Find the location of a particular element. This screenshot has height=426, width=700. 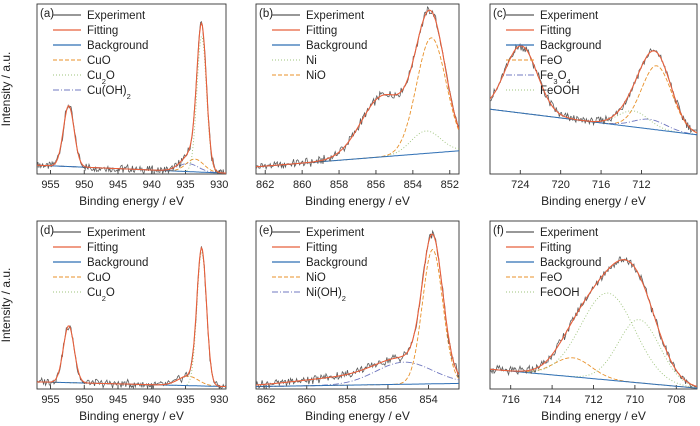

legend-item-ni: Ni is located at coordinates (294, 61).